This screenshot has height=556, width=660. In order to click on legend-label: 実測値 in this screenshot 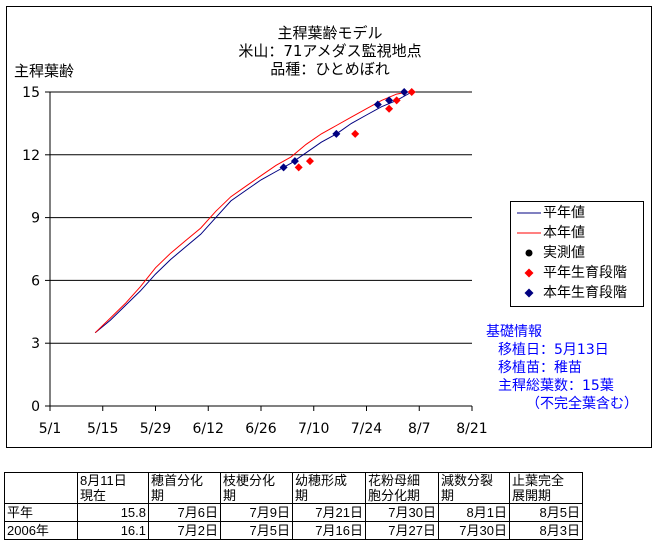, I will do `click(564, 253)`.